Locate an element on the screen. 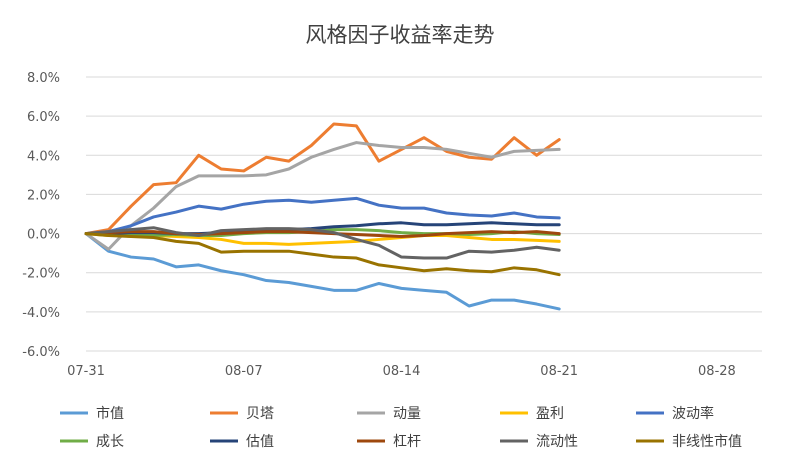 This screenshot has width=800, height=473. series-line-波动率 is located at coordinates (322, 216).